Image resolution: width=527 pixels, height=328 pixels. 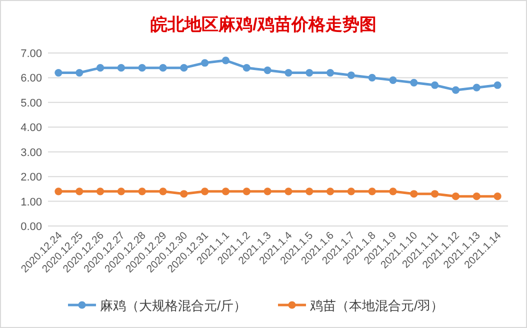 What do you see at coordinates (376, 305) in the screenshot?
I see `legend-label: 鸡苗（本地混合元/羽）` at bounding box center [376, 305].